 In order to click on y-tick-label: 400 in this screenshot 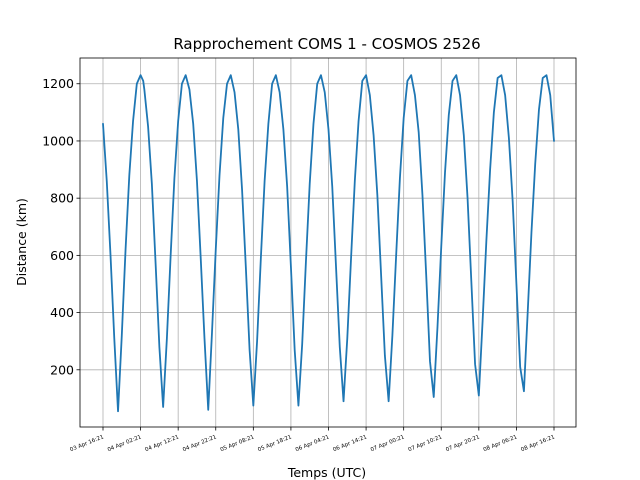, I will do `click(62, 312)`.